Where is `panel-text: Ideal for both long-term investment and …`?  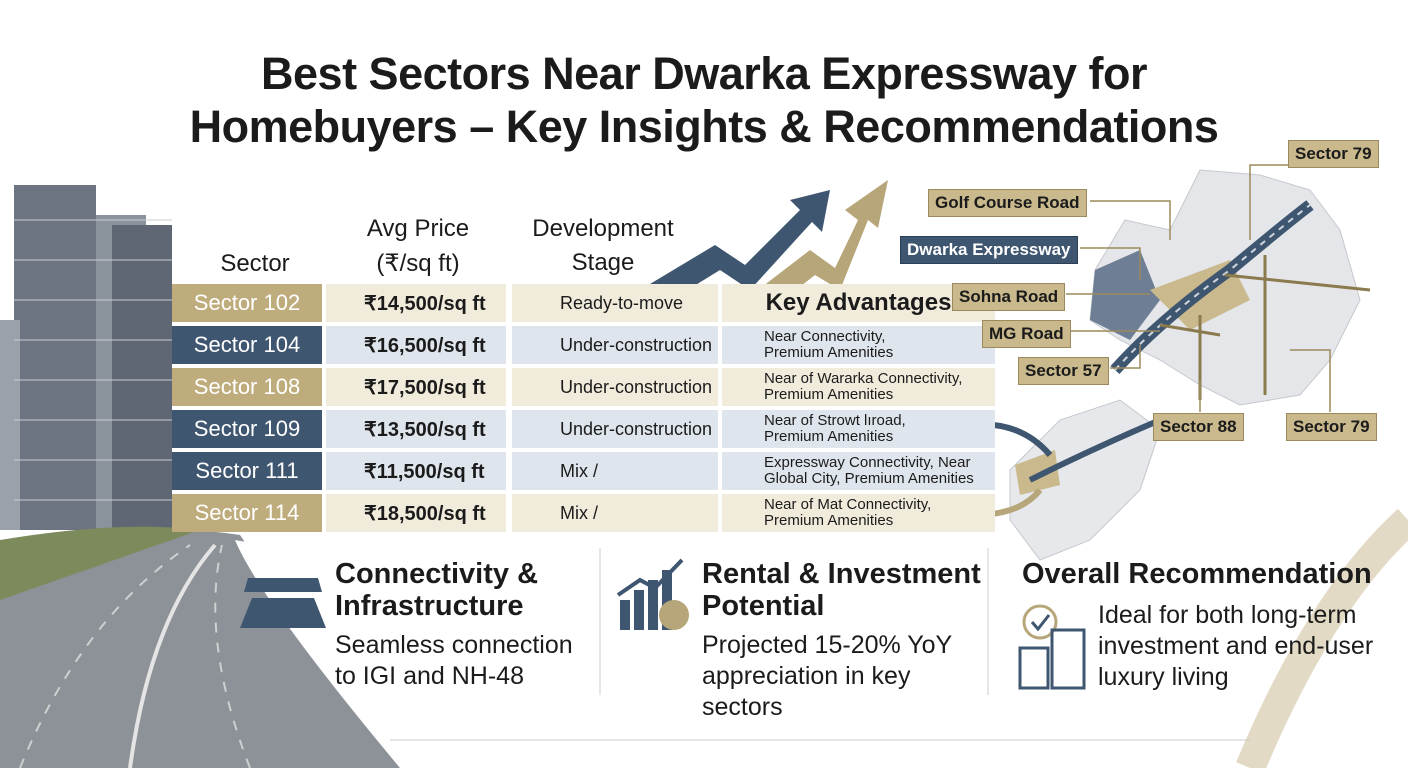 panel-text: Ideal for both long-term investment and … is located at coordinates (1236, 646).